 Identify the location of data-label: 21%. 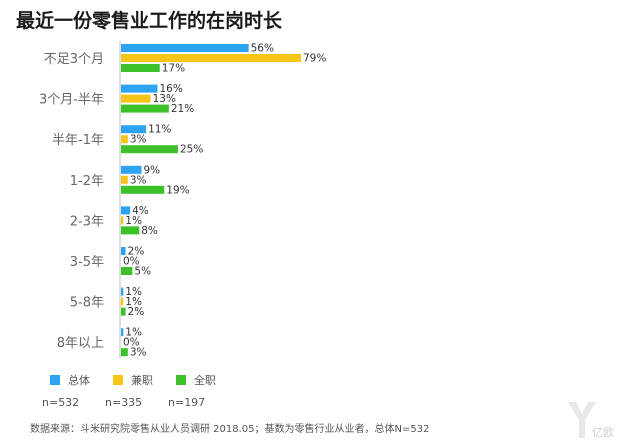
(182, 109).